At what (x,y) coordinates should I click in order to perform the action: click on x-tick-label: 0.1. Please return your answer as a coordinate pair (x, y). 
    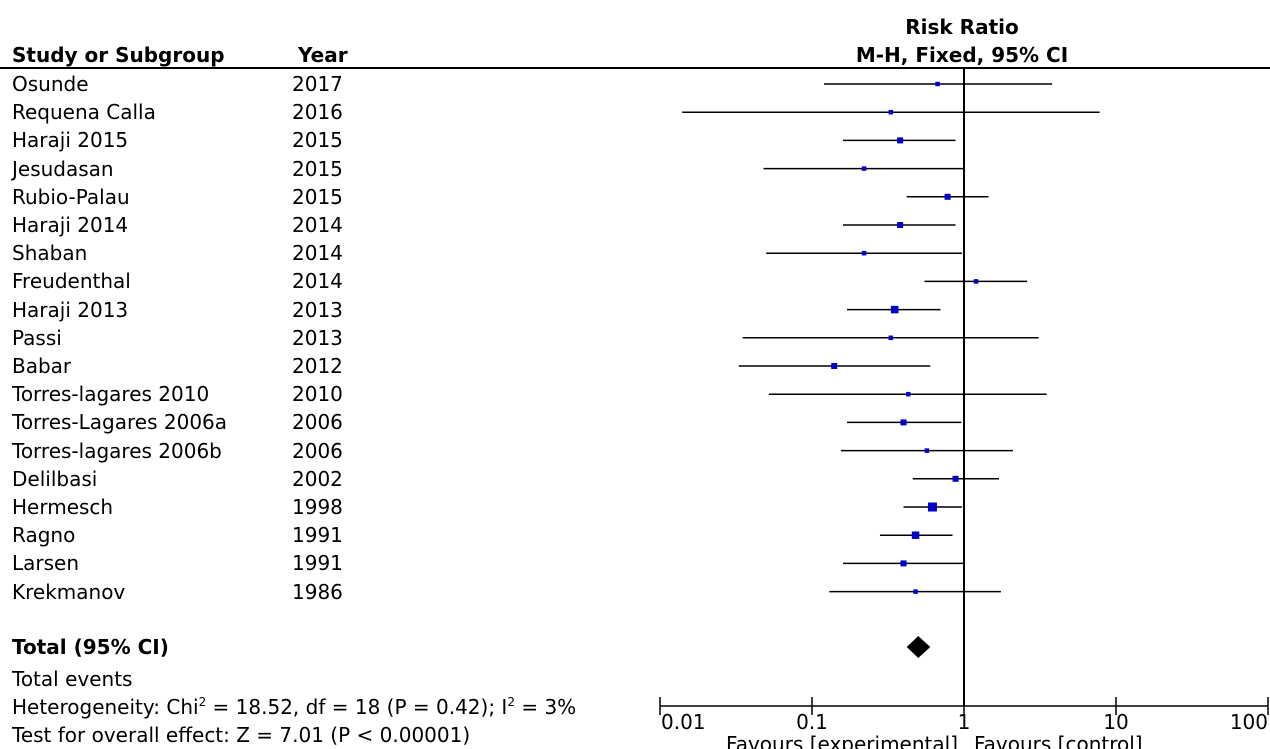
    Looking at the image, I should click on (812, 722).